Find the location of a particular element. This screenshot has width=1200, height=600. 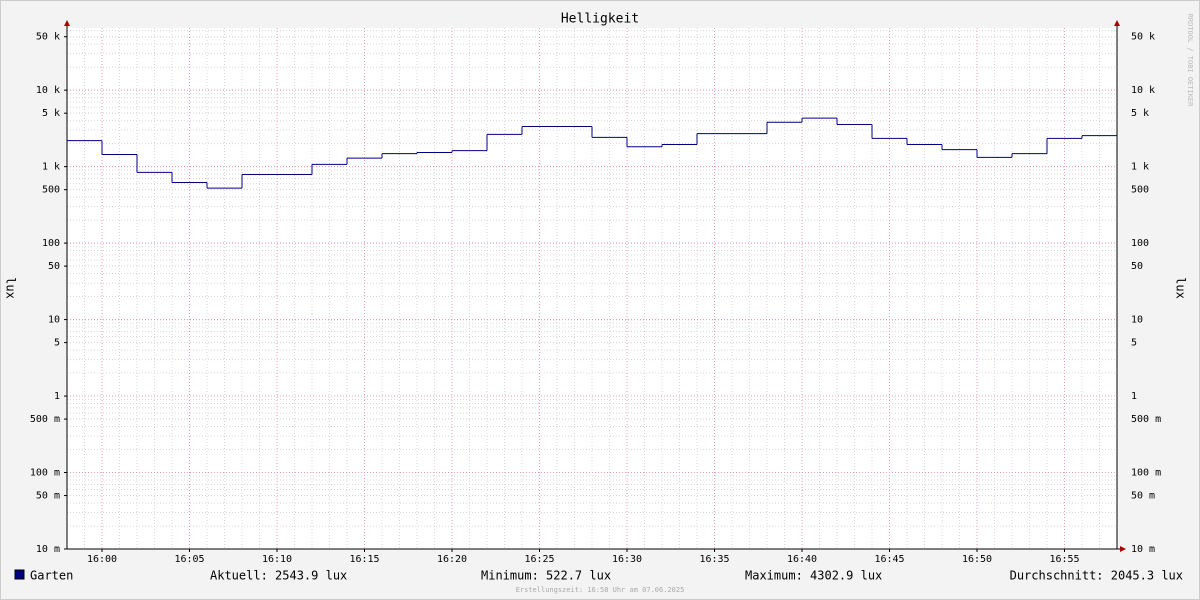

y-tick-label-right: 500 m is located at coordinates (1146, 419).